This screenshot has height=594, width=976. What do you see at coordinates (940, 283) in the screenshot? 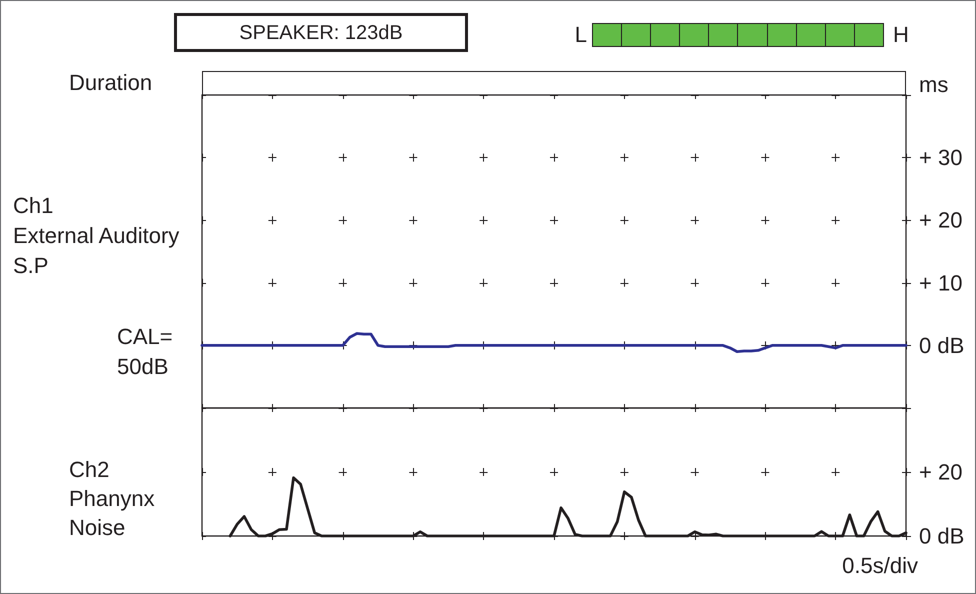
I see `y-tick-label: + 10` at bounding box center [940, 283].